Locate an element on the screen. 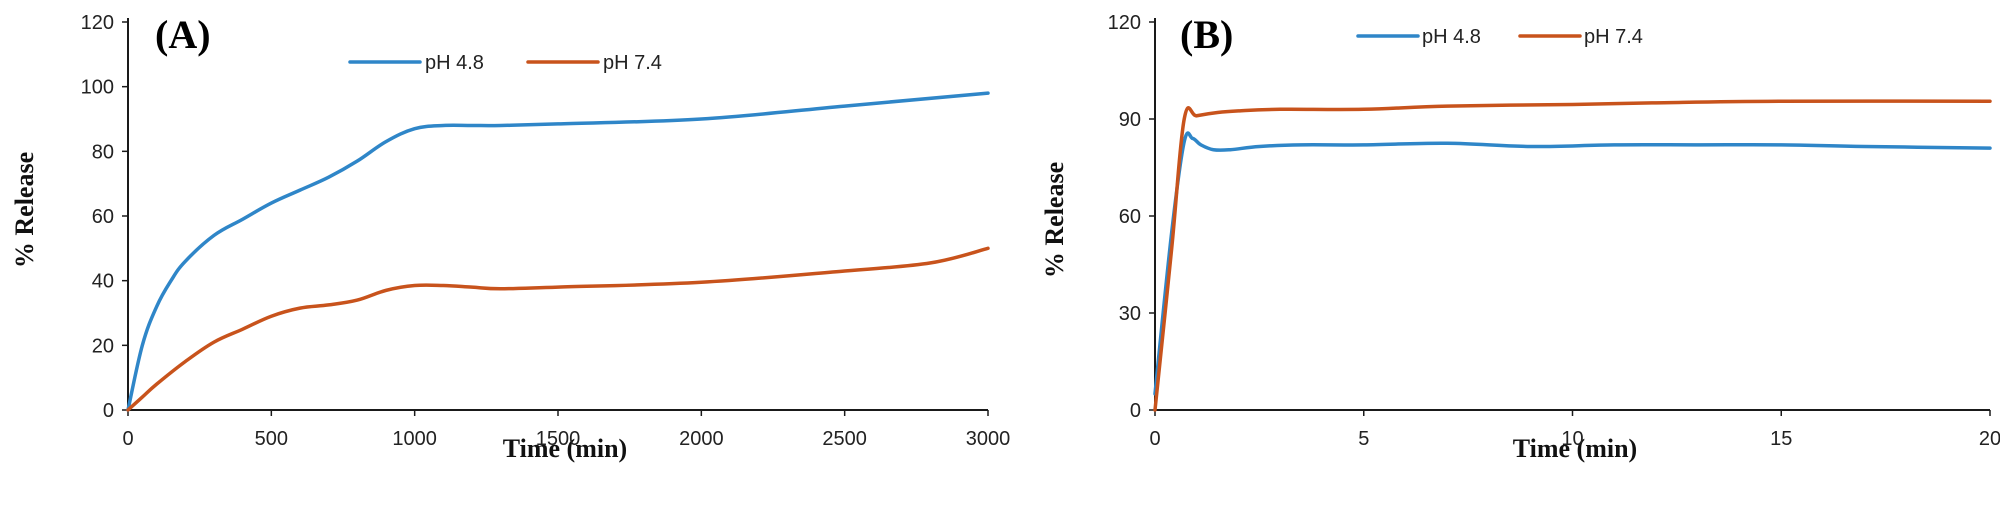 The width and height of the screenshot is (2000, 506). y-tick-label: 40 is located at coordinates (103, 282).